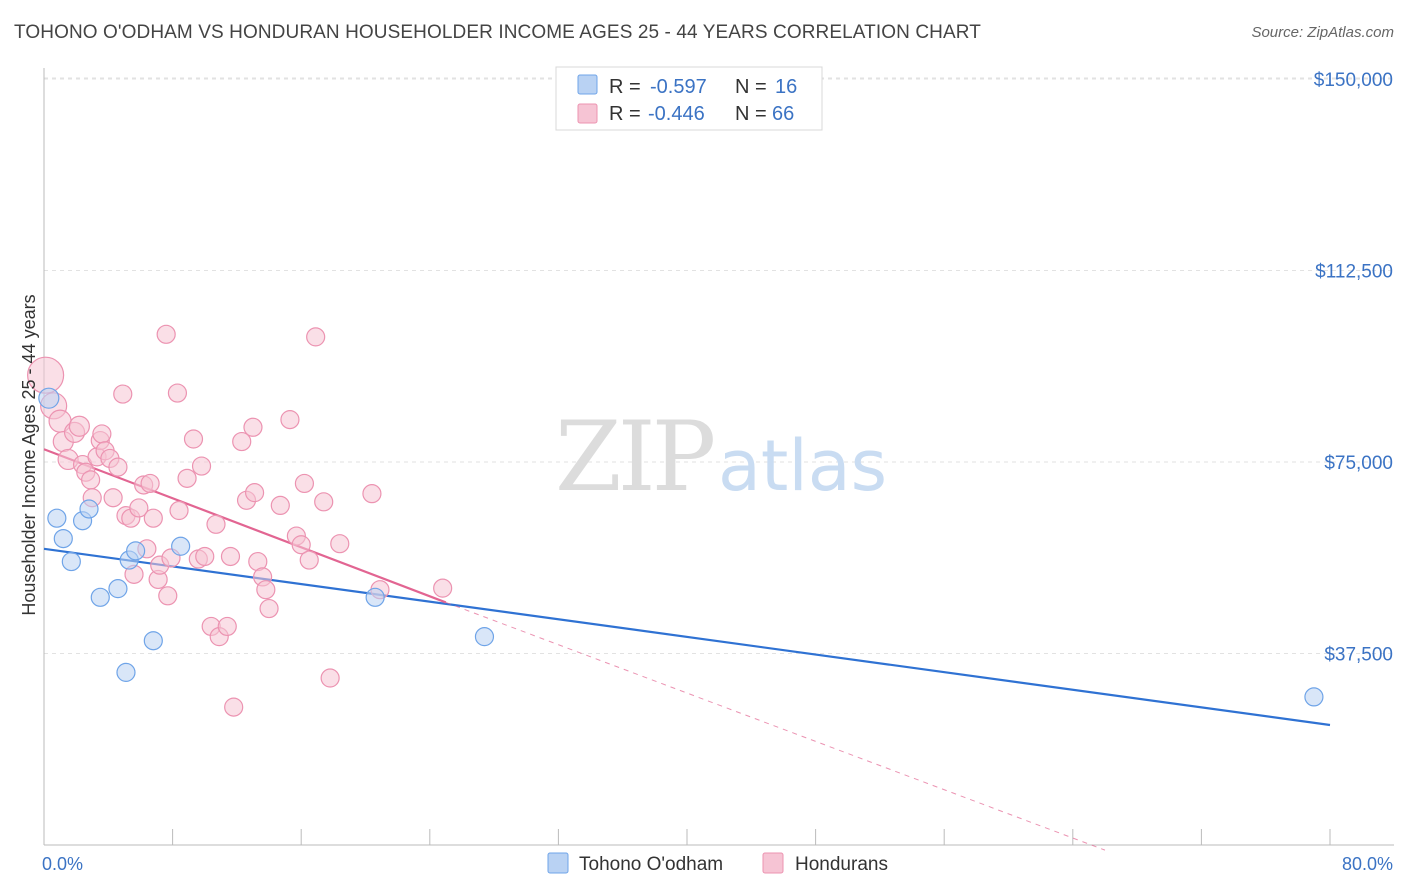 This screenshot has height=892, width=1406. Describe the element at coordinates (587, 84) in the screenshot. I see `stats-swatch-tohono` at that location.